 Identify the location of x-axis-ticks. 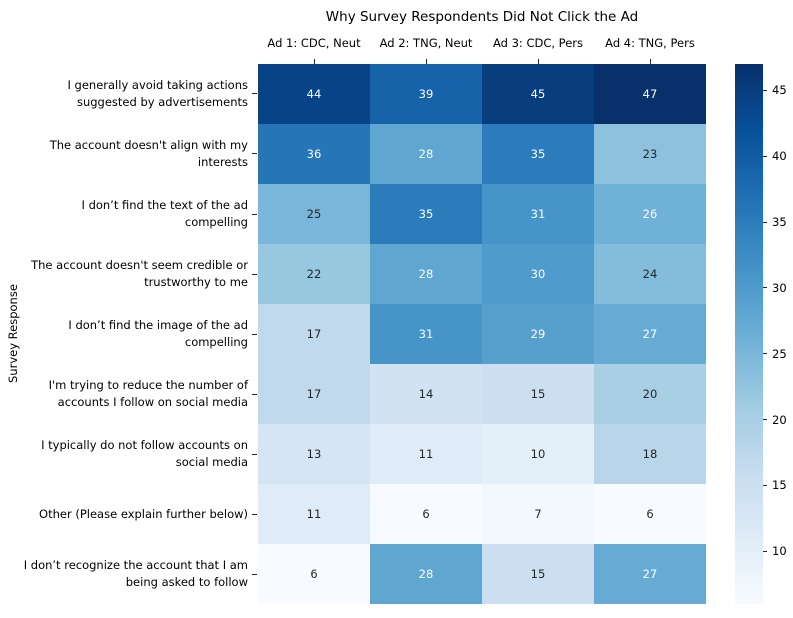
(482, 61).